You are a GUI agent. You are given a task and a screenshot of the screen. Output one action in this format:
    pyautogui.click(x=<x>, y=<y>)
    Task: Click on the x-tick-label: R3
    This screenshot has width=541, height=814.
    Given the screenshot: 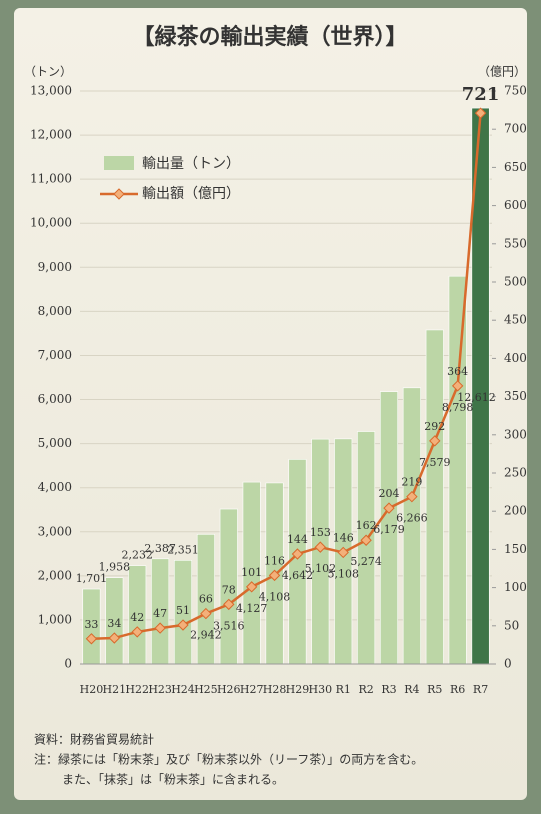 What is the action you would take?
    pyautogui.click(x=388, y=689)
    